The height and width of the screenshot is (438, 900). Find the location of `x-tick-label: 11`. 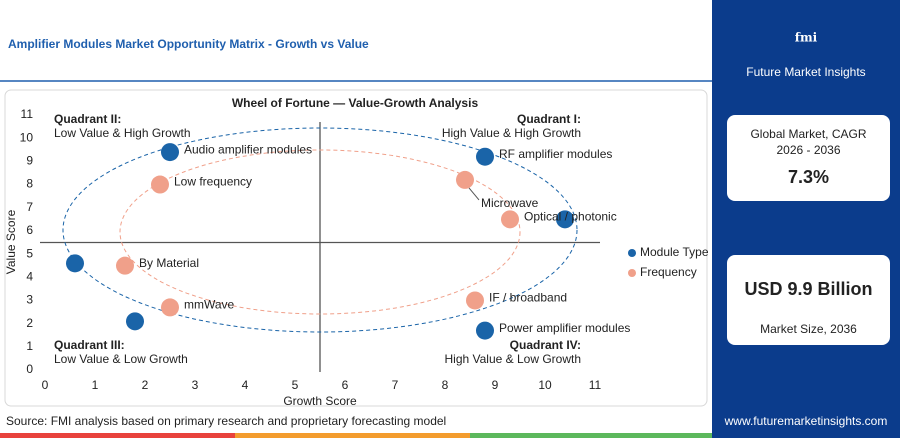

x-tick-label: 11 is located at coordinates (595, 385).